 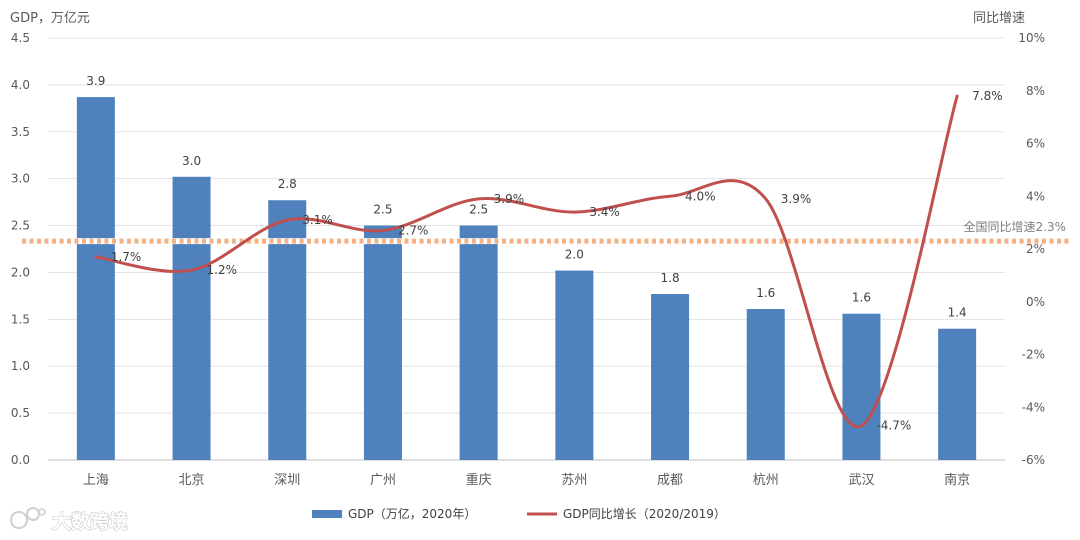 What do you see at coordinates (1035, 249) in the screenshot?
I see `right-tick-label: 2%` at bounding box center [1035, 249].